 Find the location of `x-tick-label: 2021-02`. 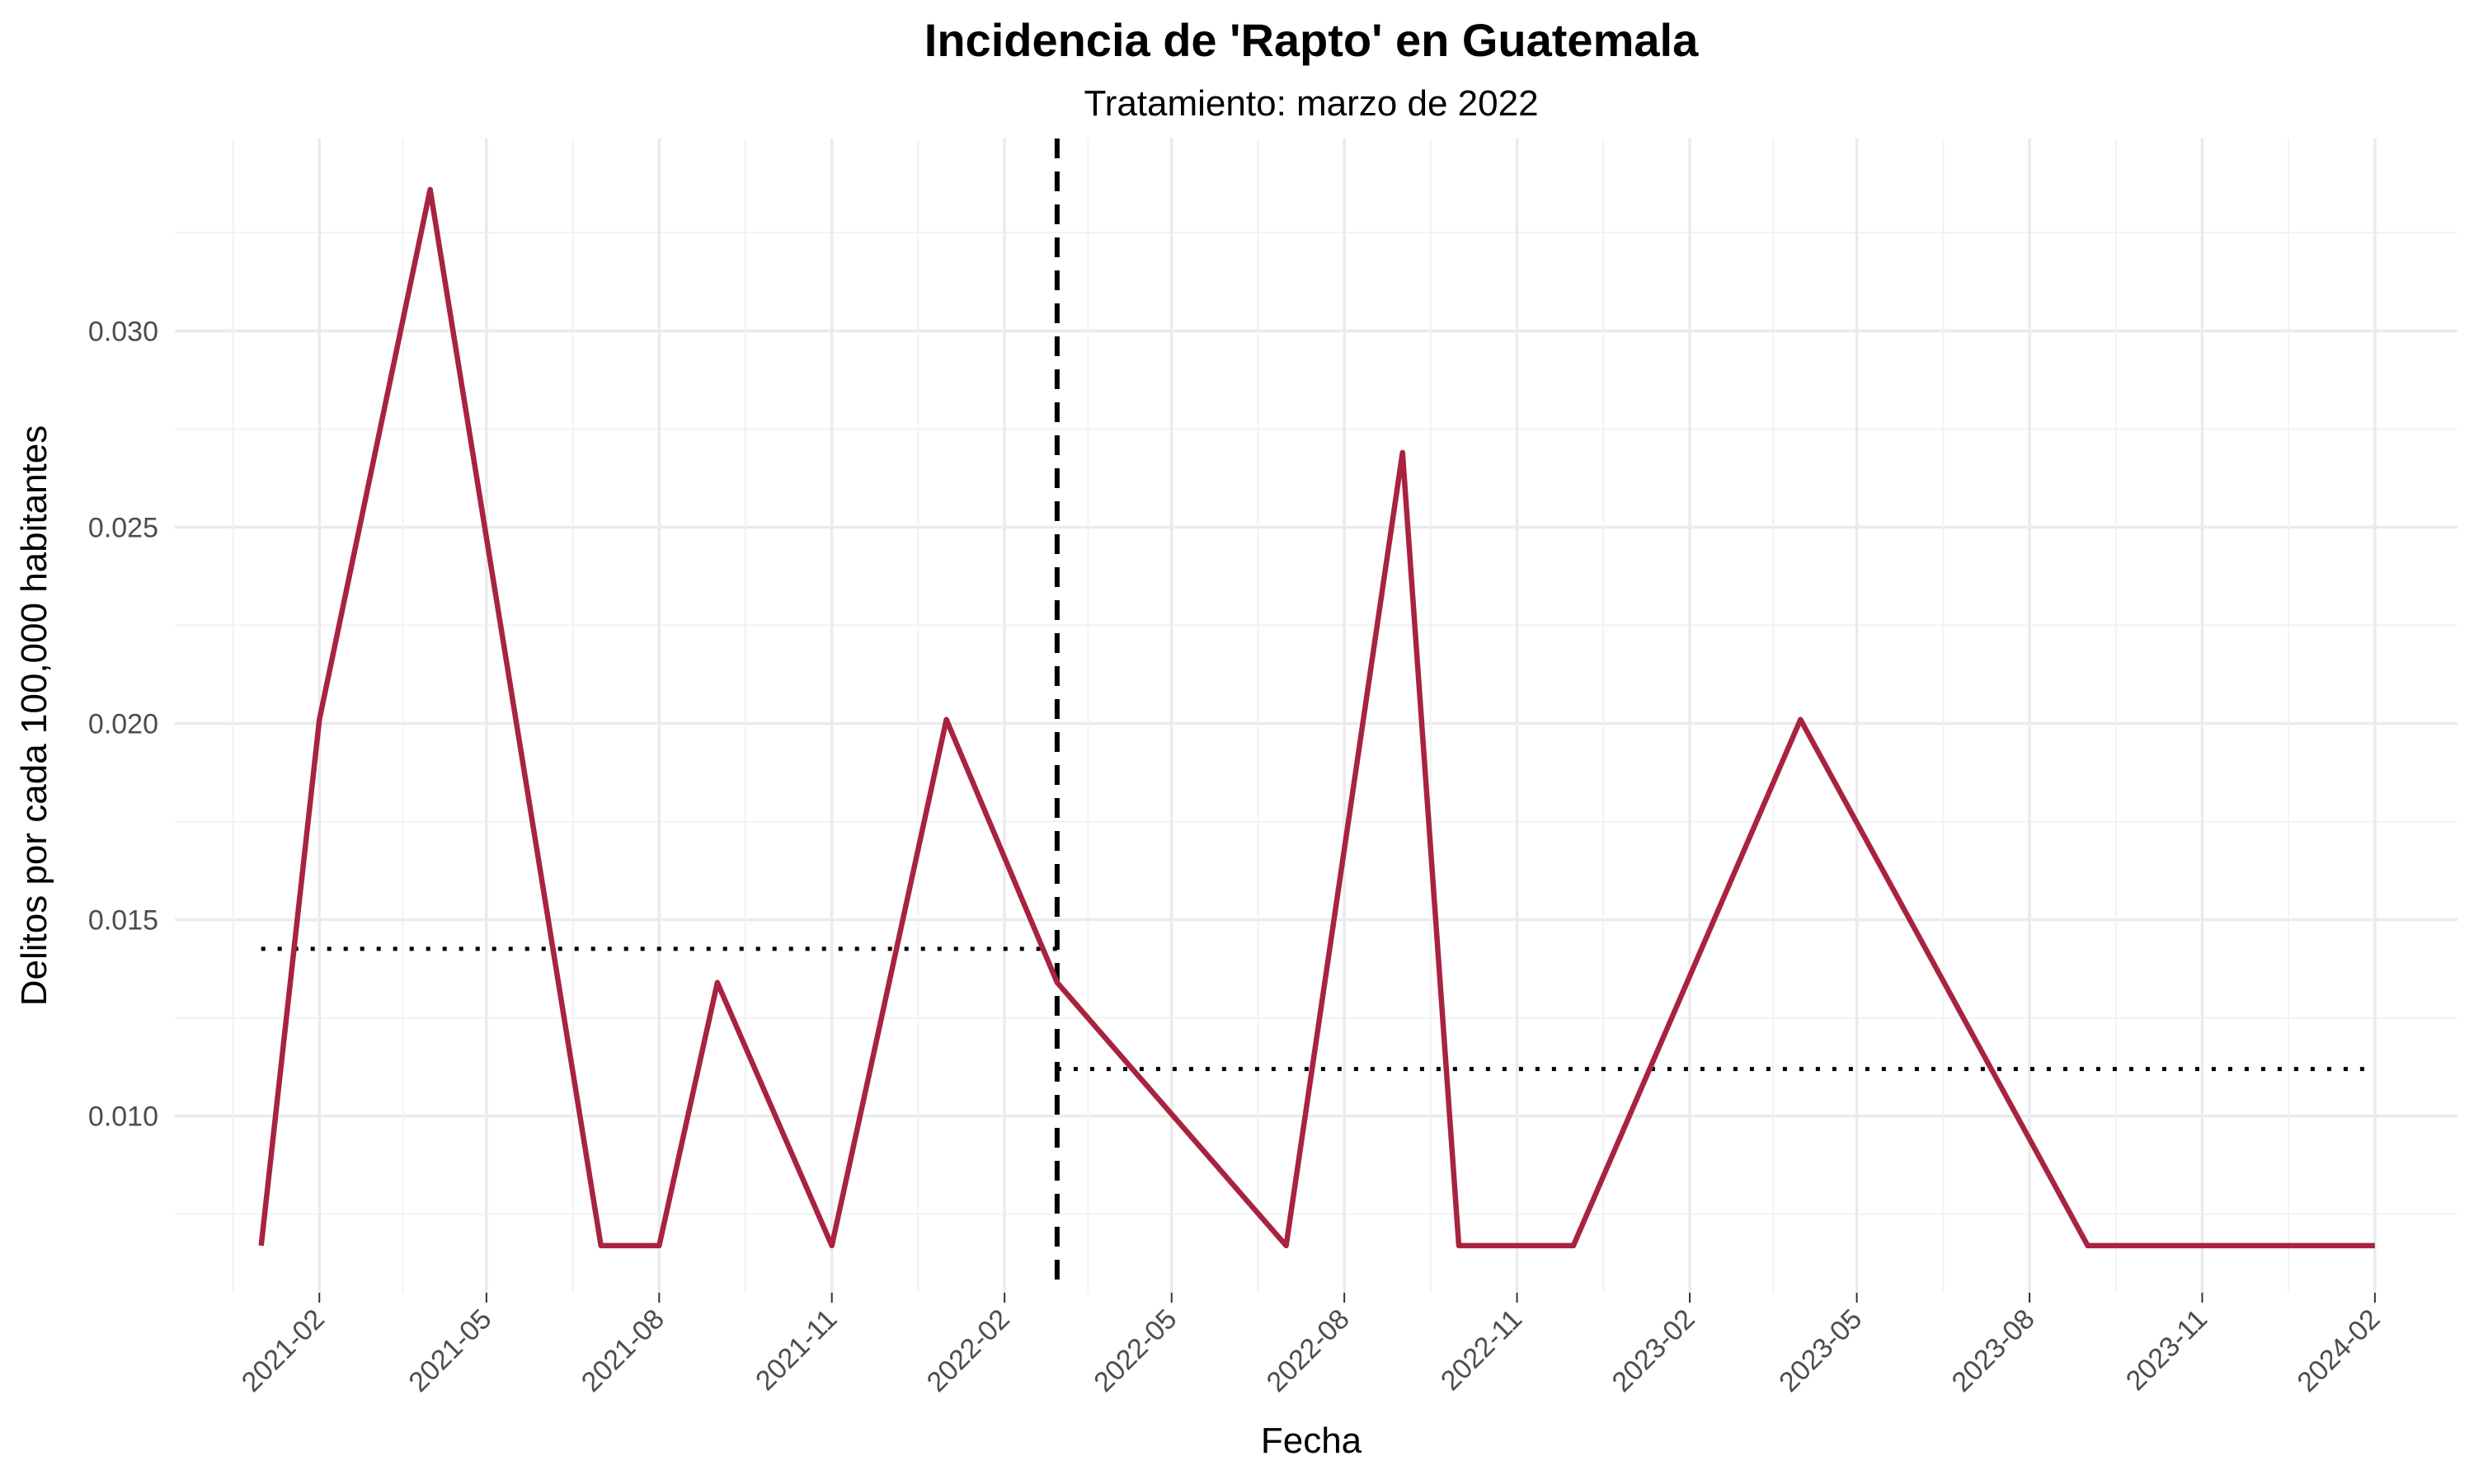

x-tick-label: 2021-02 is located at coordinates (283, 1350).